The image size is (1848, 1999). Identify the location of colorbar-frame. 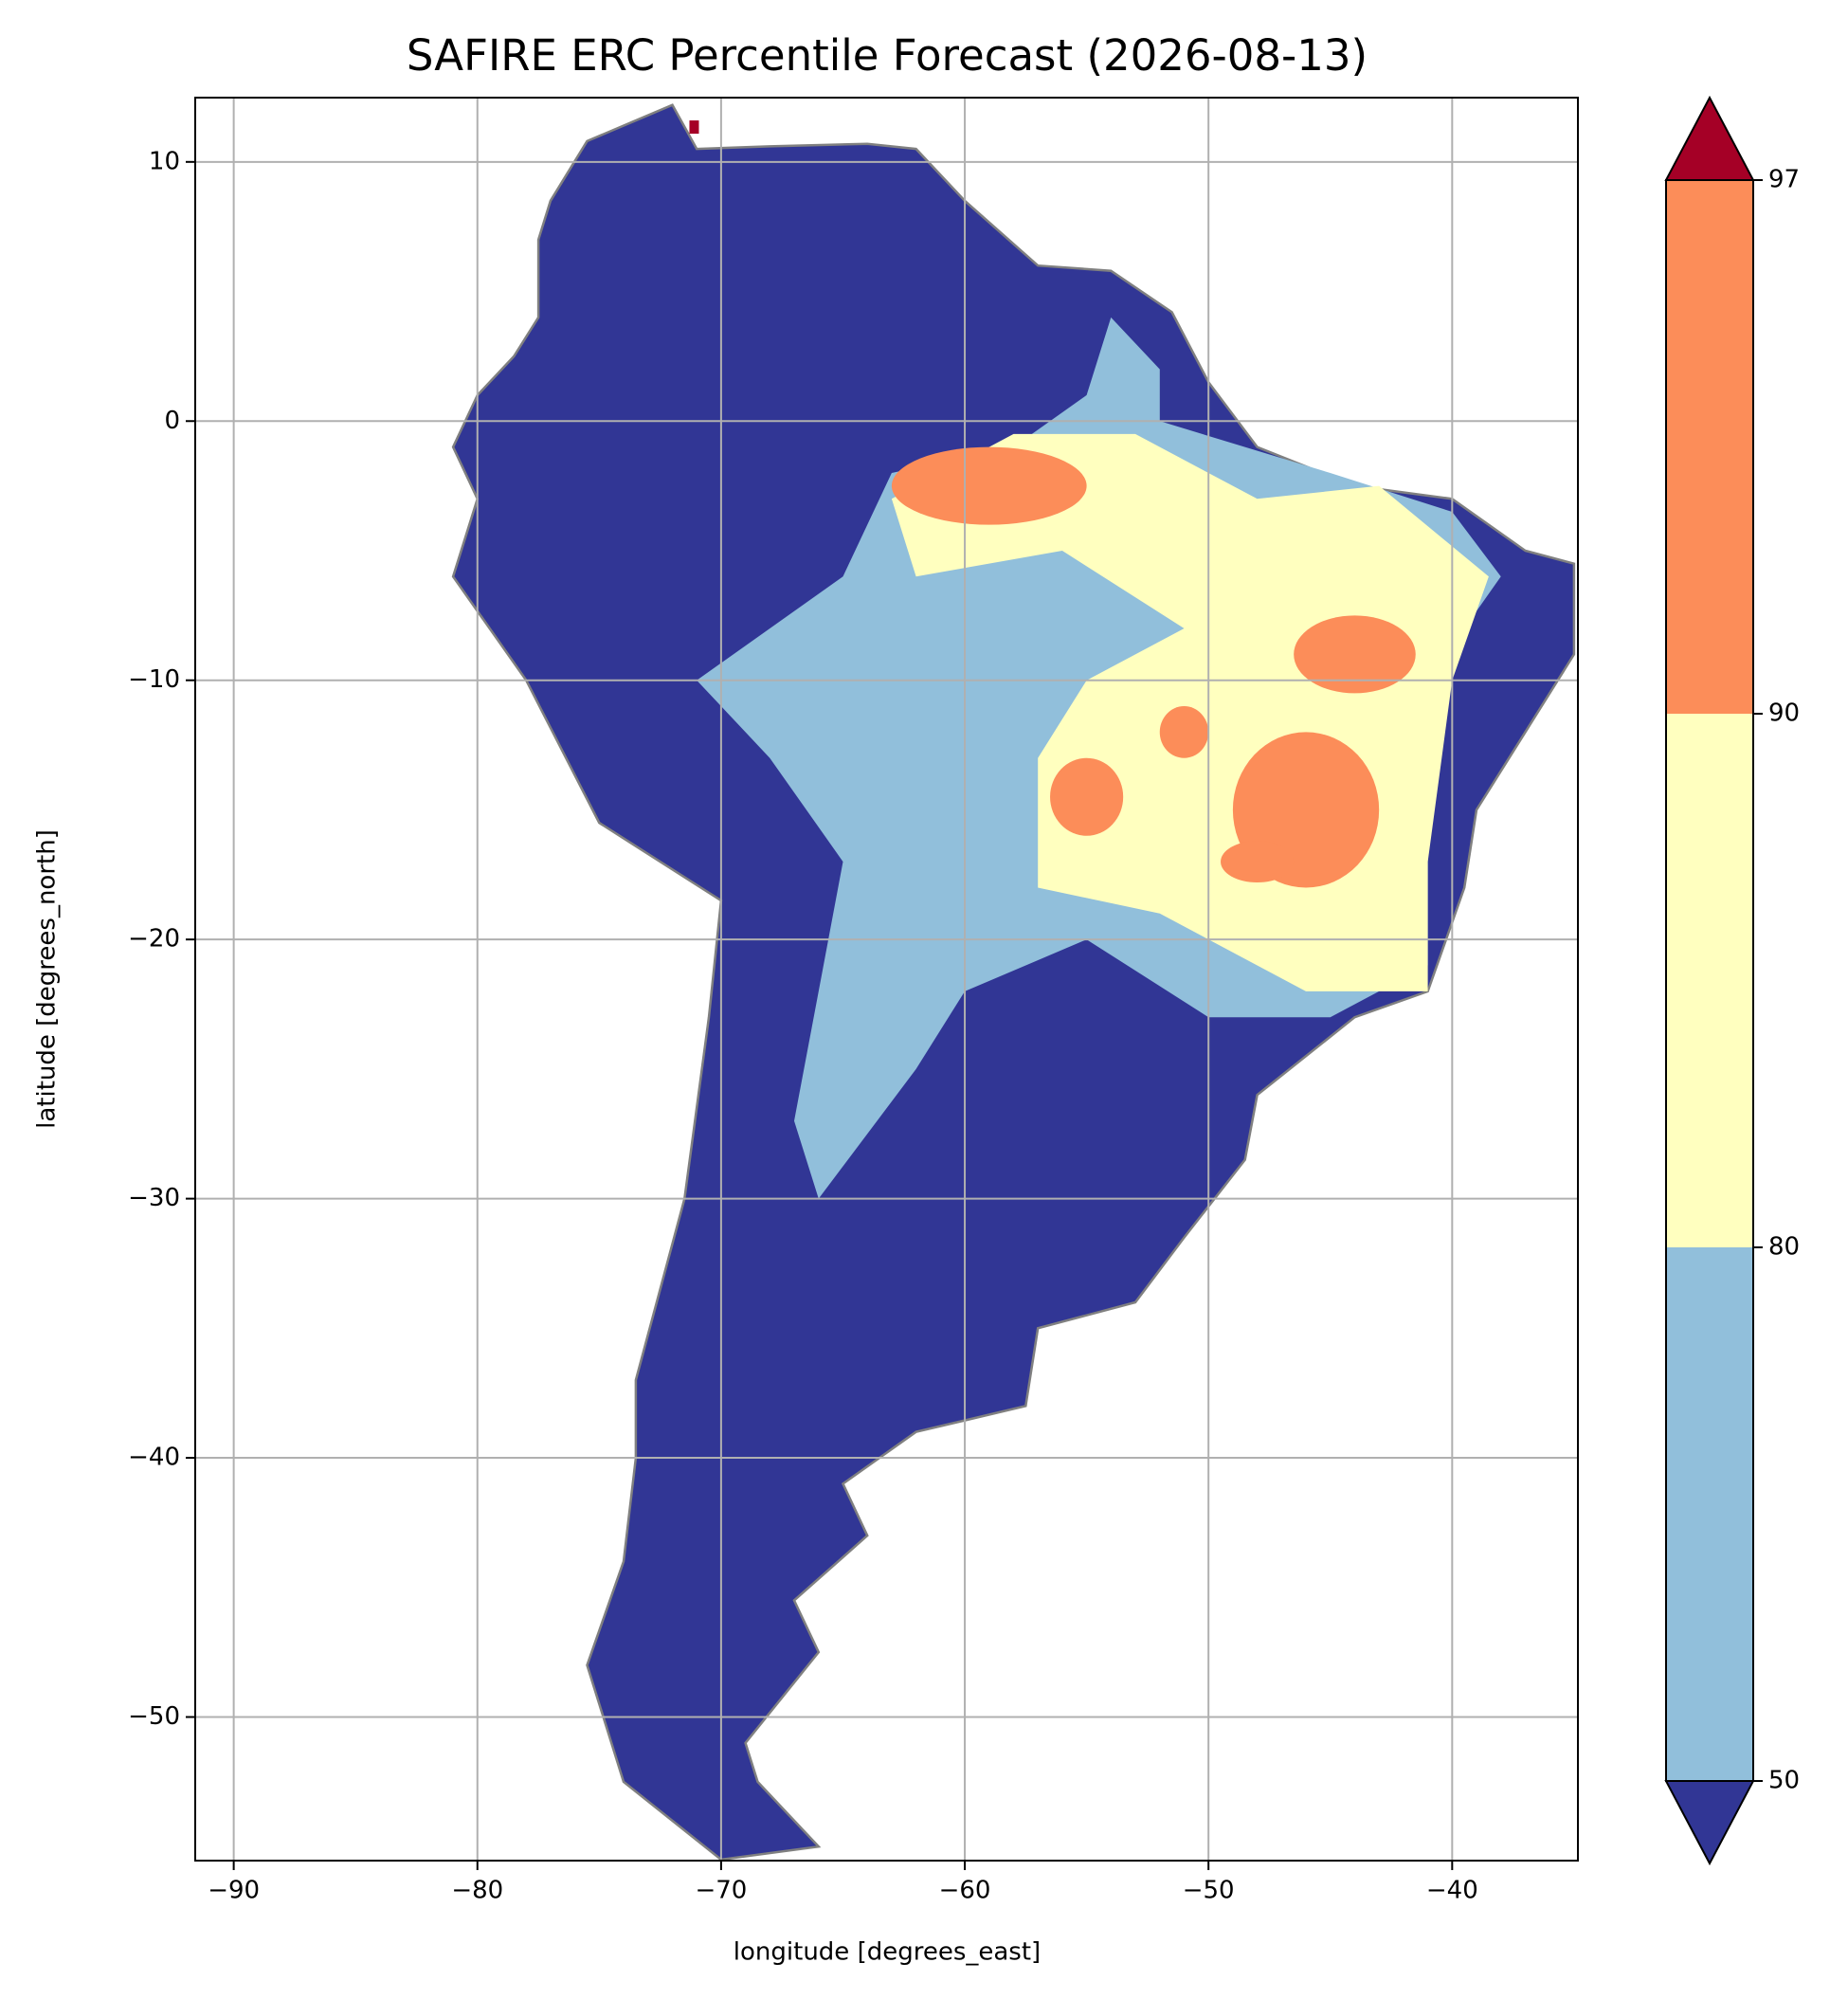
(1710, 981).